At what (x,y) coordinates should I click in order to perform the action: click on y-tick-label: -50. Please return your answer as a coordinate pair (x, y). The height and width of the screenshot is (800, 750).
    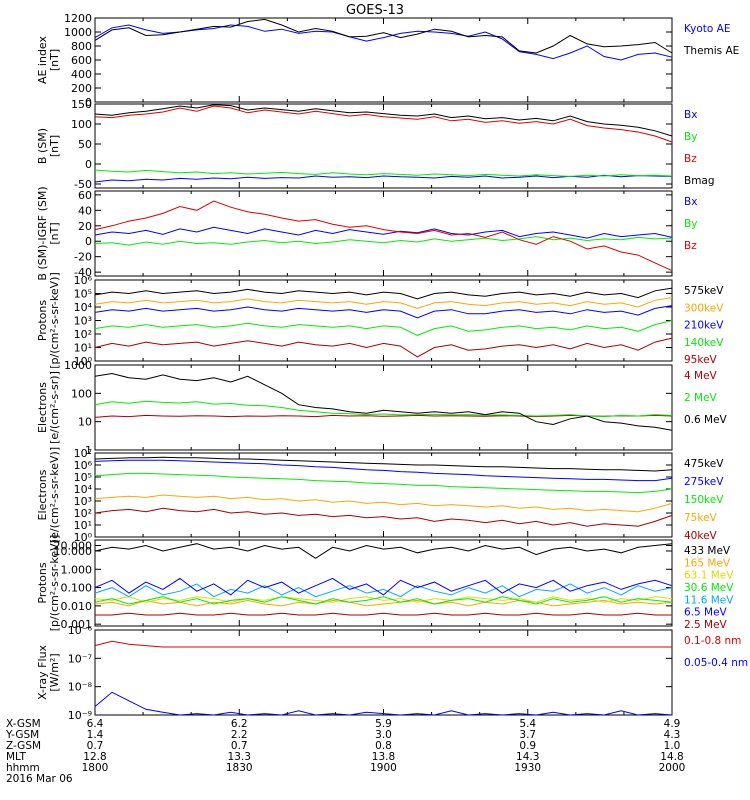
    Looking at the image, I should click on (83, 184).